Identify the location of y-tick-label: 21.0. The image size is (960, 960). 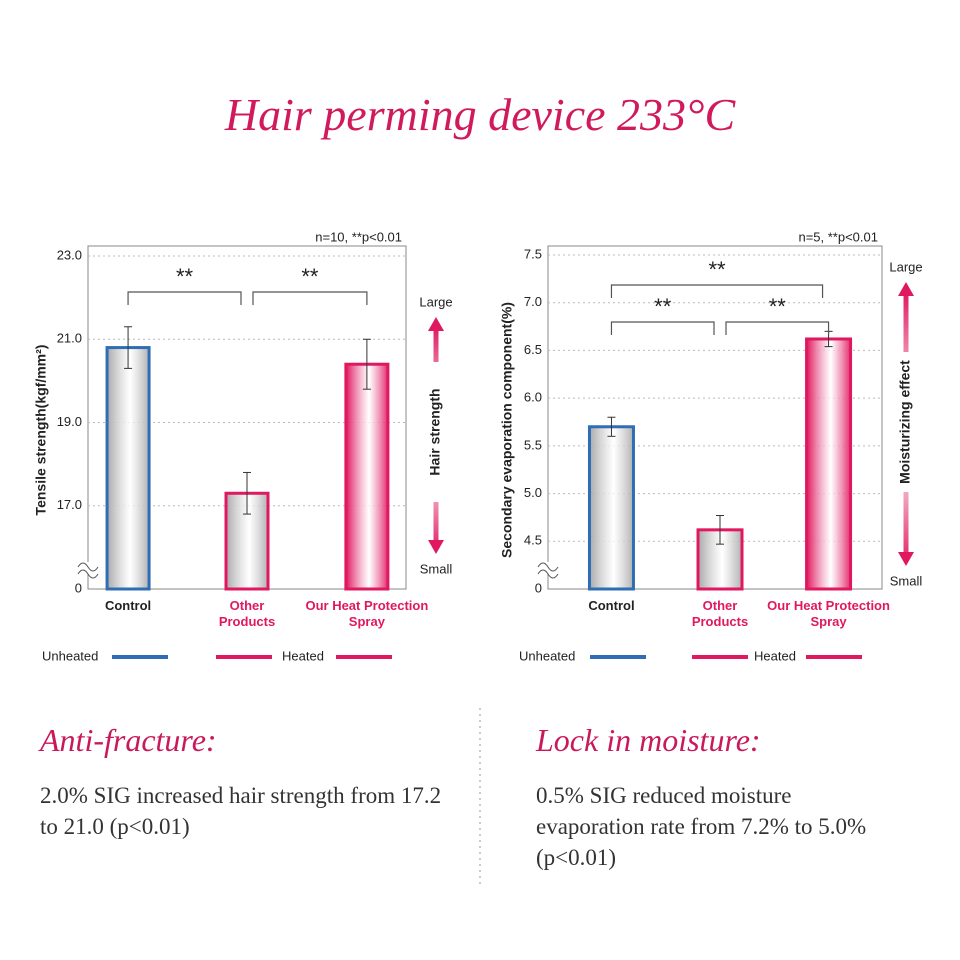
(69, 338).